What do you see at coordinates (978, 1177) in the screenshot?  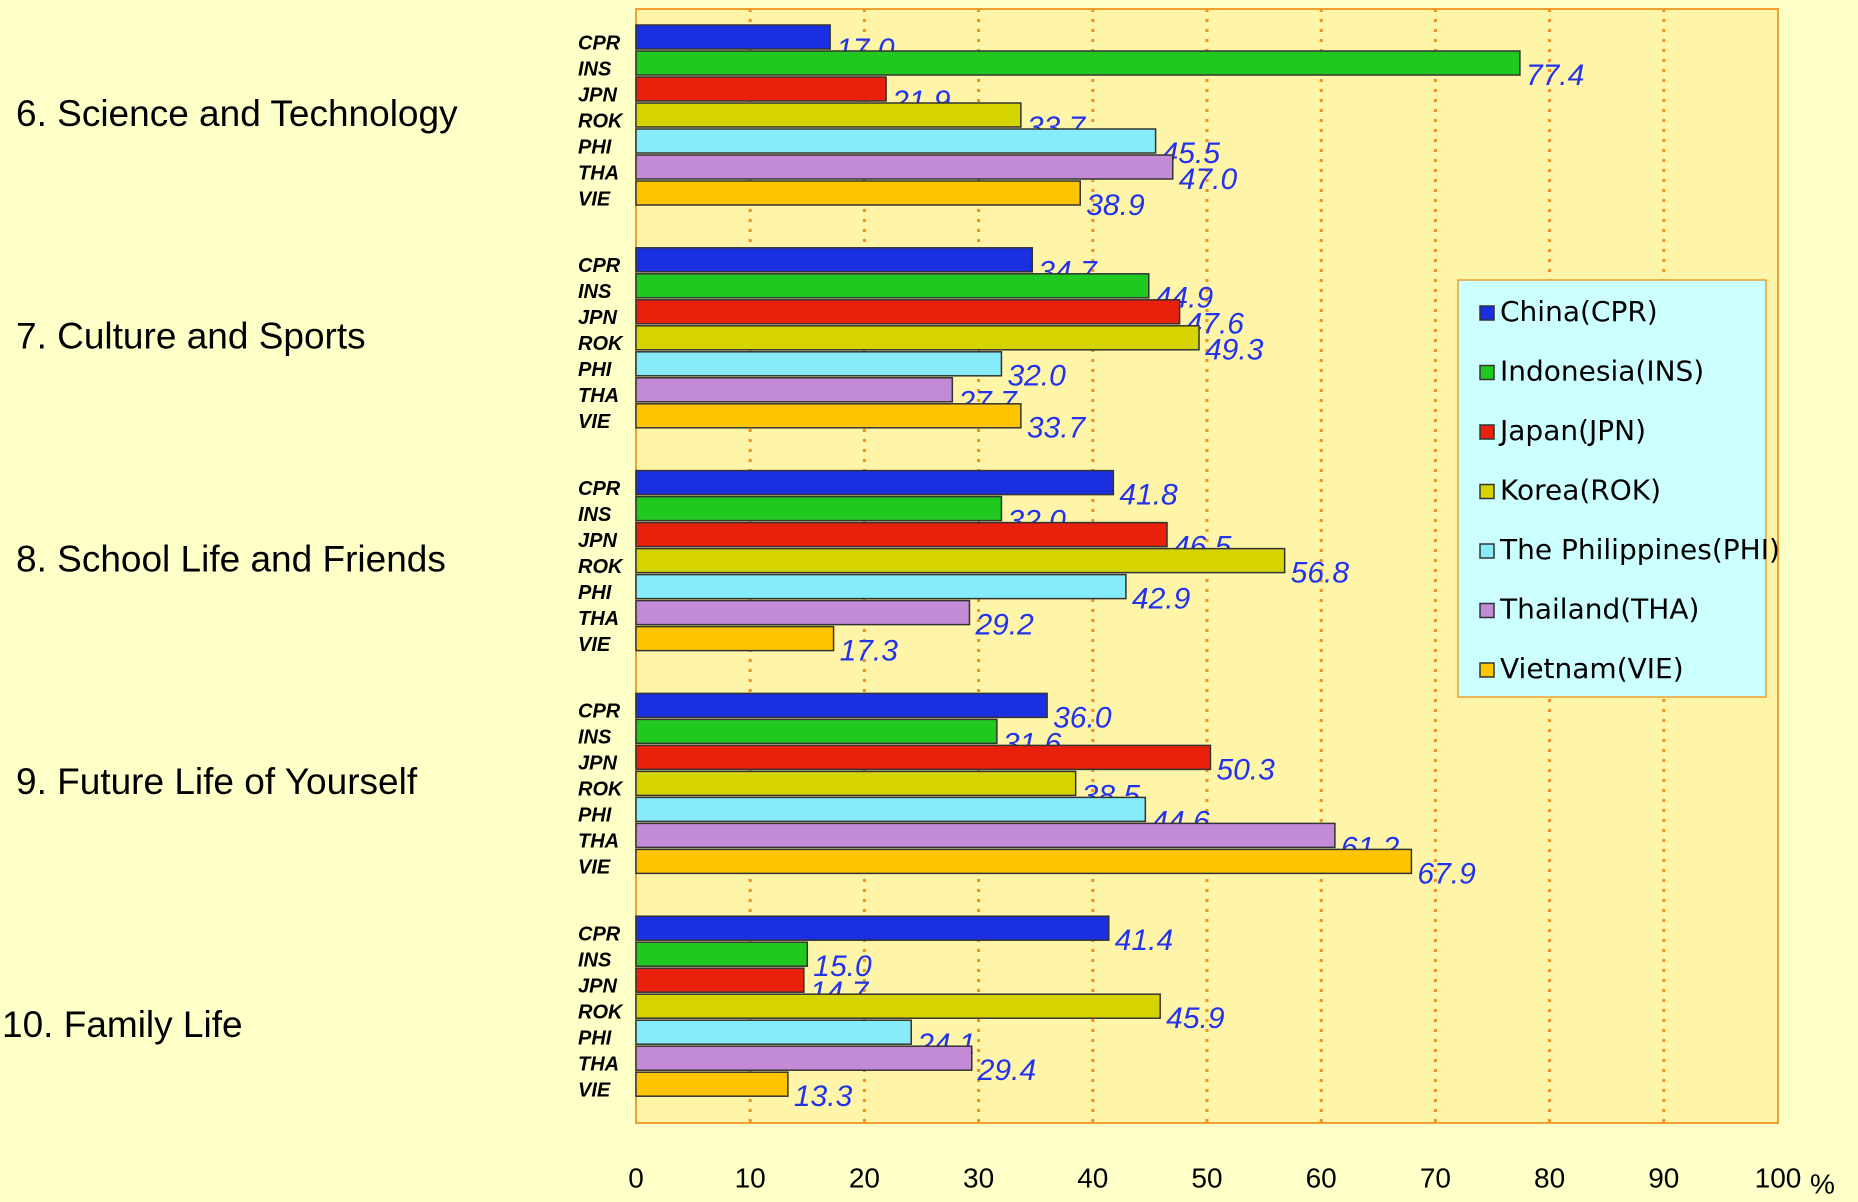 I see `x-tick-label: 30` at bounding box center [978, 1177].